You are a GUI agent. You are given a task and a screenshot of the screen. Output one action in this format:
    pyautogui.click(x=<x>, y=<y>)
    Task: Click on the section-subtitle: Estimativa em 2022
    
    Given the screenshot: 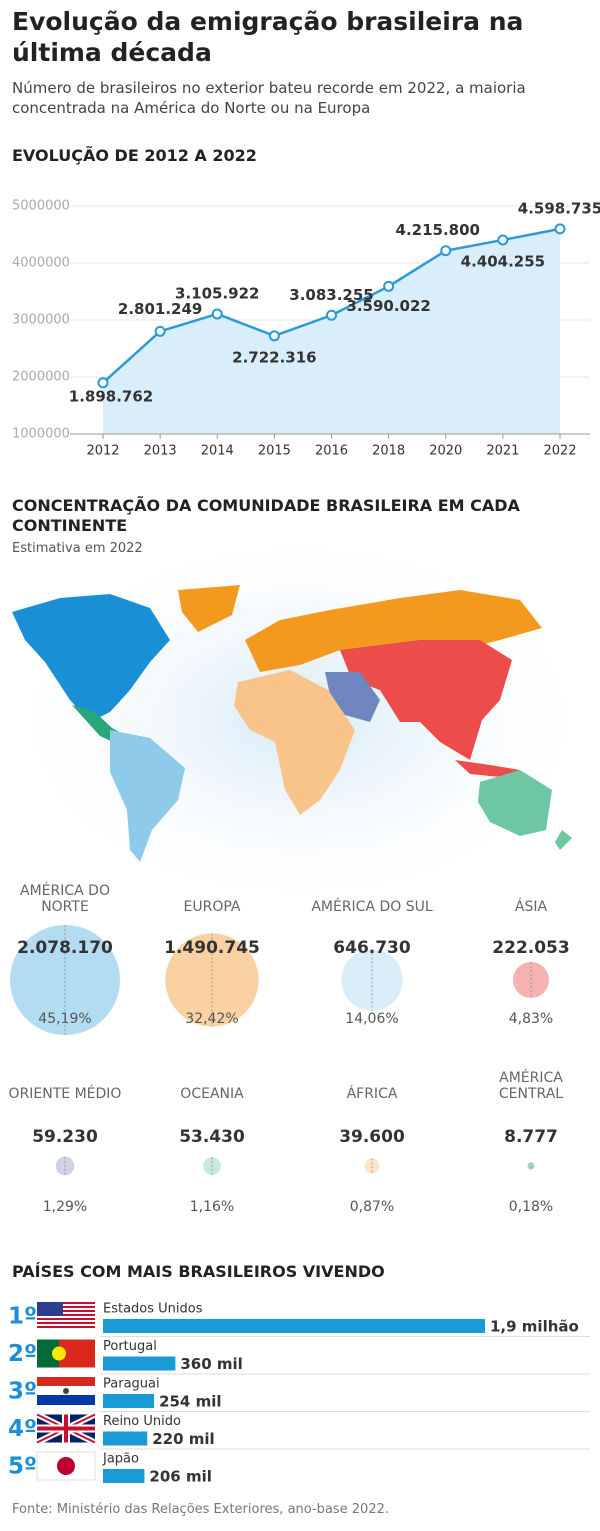 What is the action you would take?
    pyautogui.click(x=77, y=548)
    